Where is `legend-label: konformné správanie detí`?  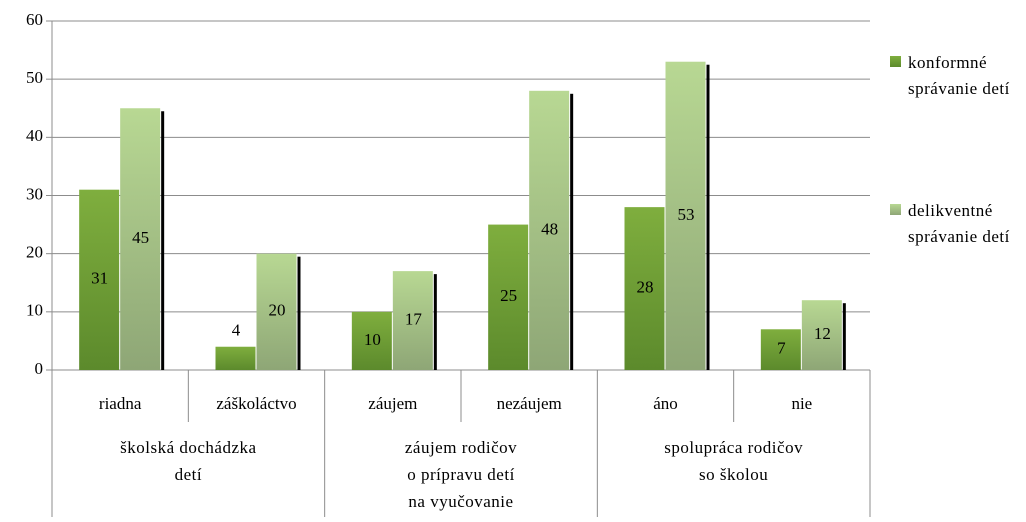
legend-label: konformné správanie detí is located at coordinates (959, 75).